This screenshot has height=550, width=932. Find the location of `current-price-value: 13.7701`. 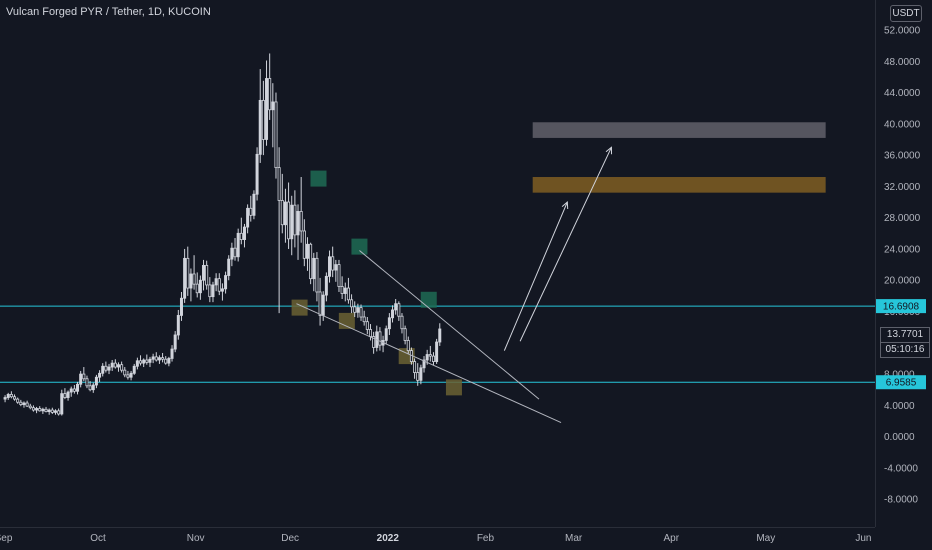

current-price-value: 13.7701 is located at coordinates (905, 334).